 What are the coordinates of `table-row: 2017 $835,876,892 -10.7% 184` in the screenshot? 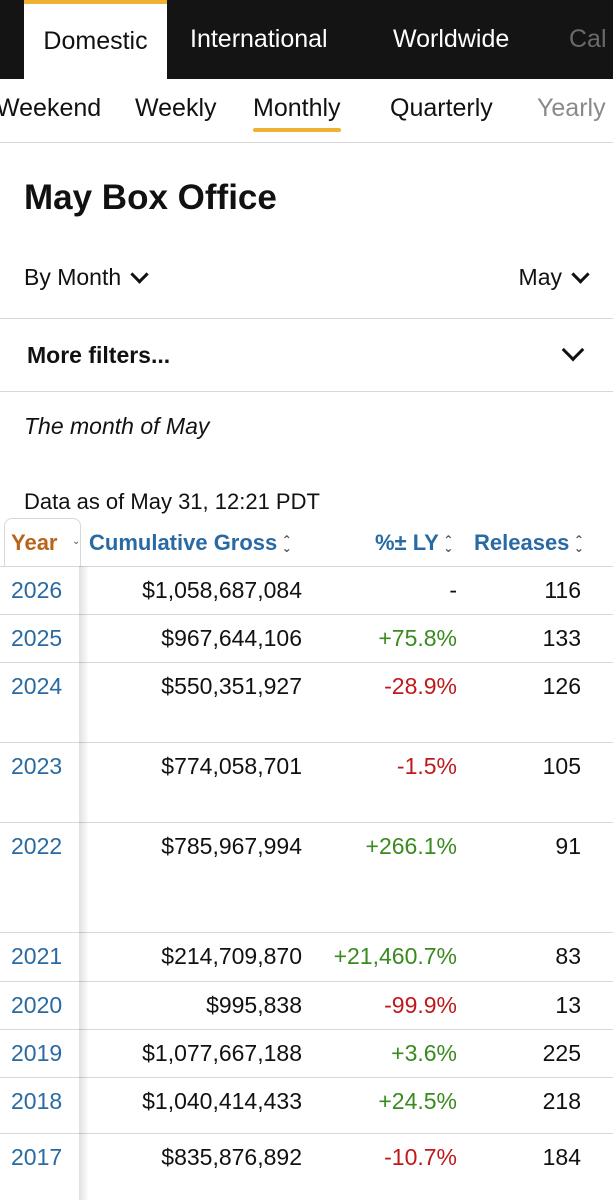 It's located at (306, 1161).